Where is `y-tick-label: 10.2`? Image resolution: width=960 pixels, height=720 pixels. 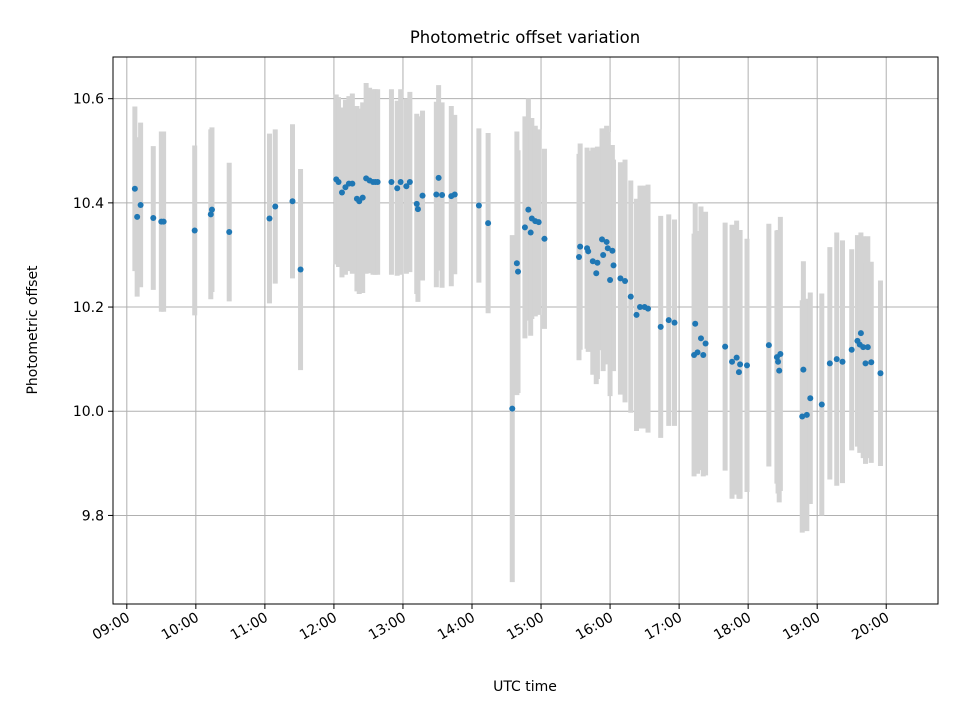
y-tick-label: 10.2 is located at coordinates (88, 308).